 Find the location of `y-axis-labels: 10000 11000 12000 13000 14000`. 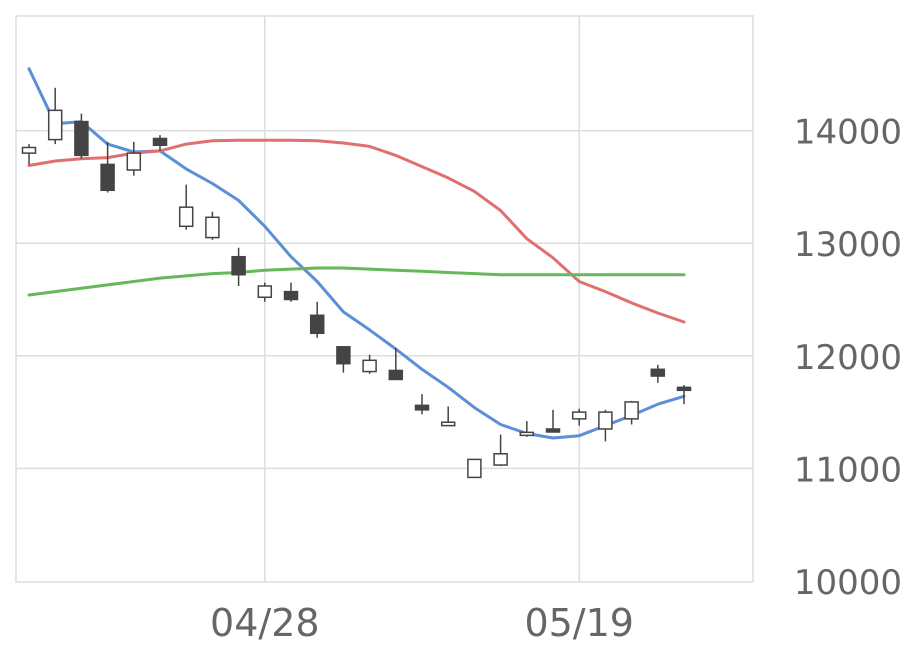

y-axis-labels: 10000 11000 12000 13000 14000 is located at coordinates (848, 358).